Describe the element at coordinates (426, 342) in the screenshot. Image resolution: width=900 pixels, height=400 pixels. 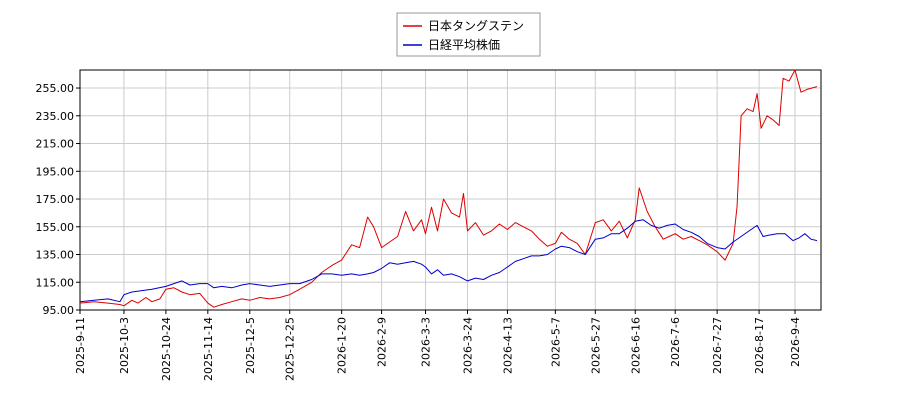
I see `x-tick-label: 2026-3-3` at that location.